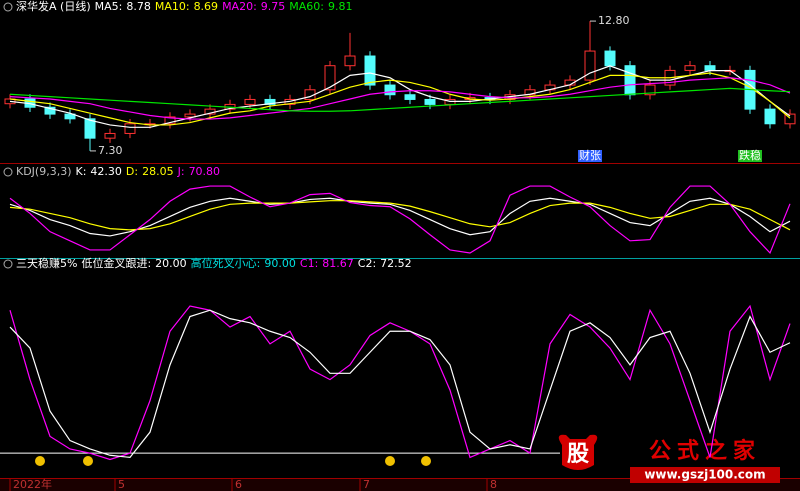 Image resolution: width=800 pixels, height=491 pixels. I want to click on logo-shape, so click(578, 452).